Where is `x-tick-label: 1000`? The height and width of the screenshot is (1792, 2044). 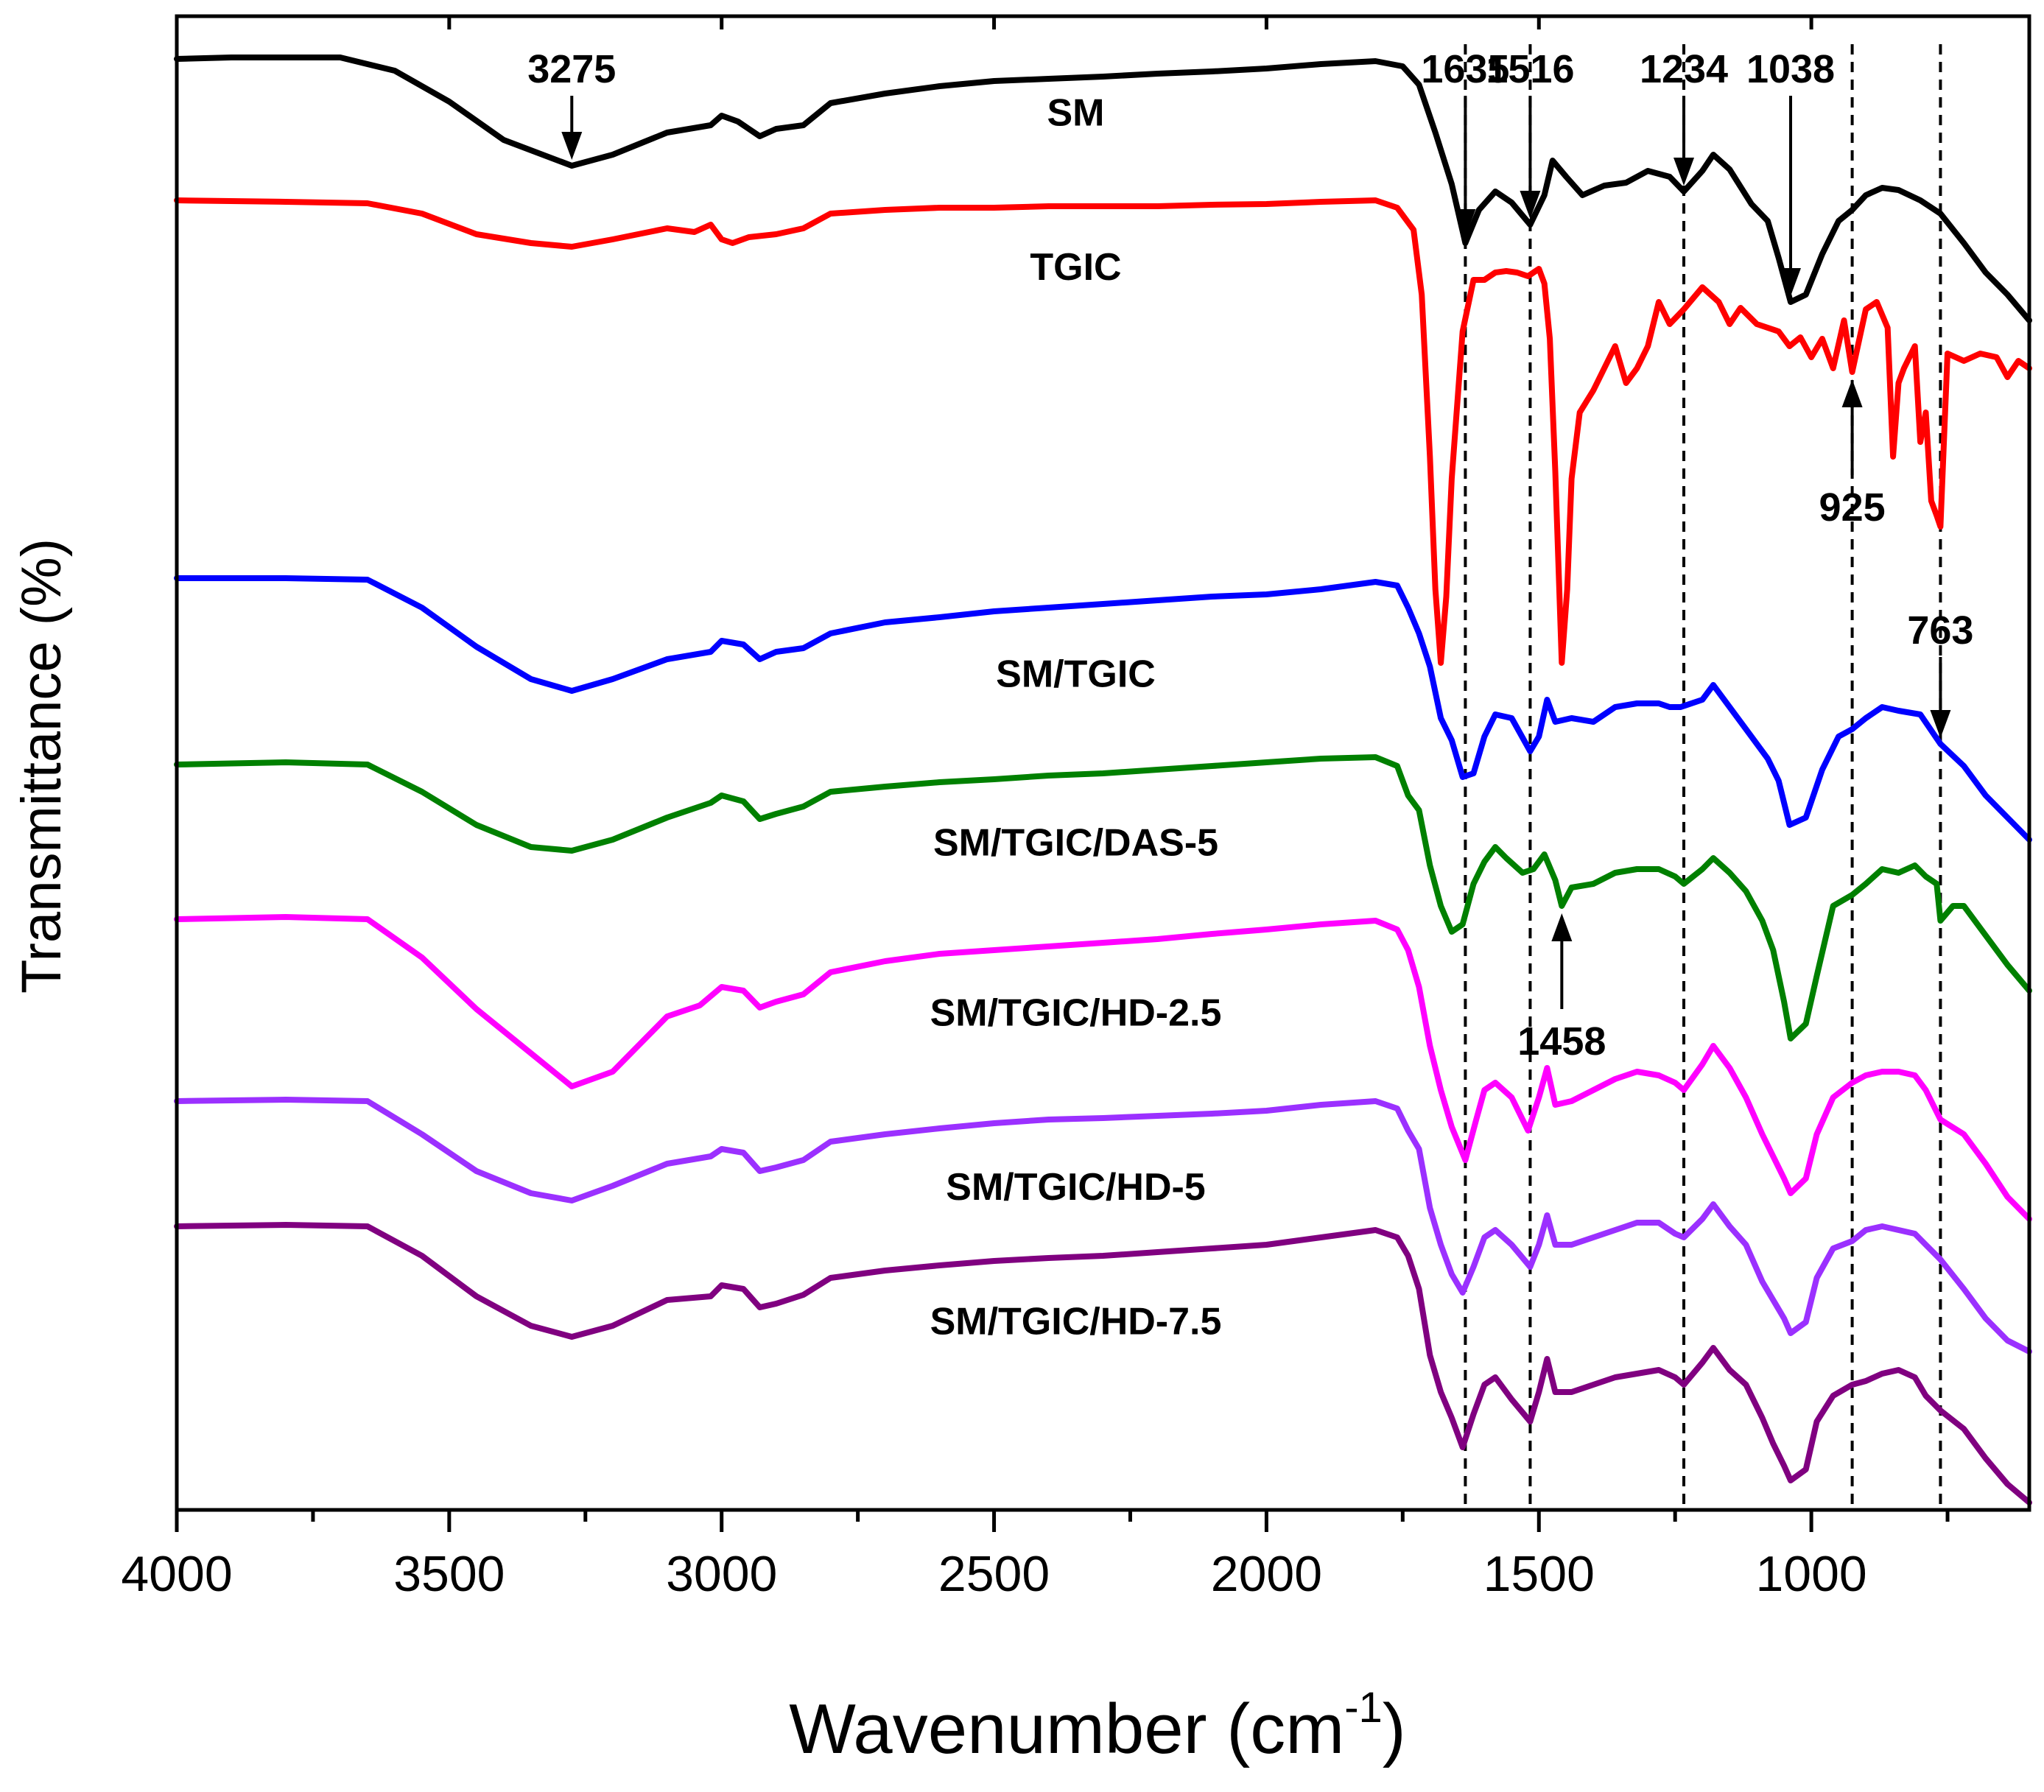 x-tick-label: 1000 is located at coordinates (1811, 1574).